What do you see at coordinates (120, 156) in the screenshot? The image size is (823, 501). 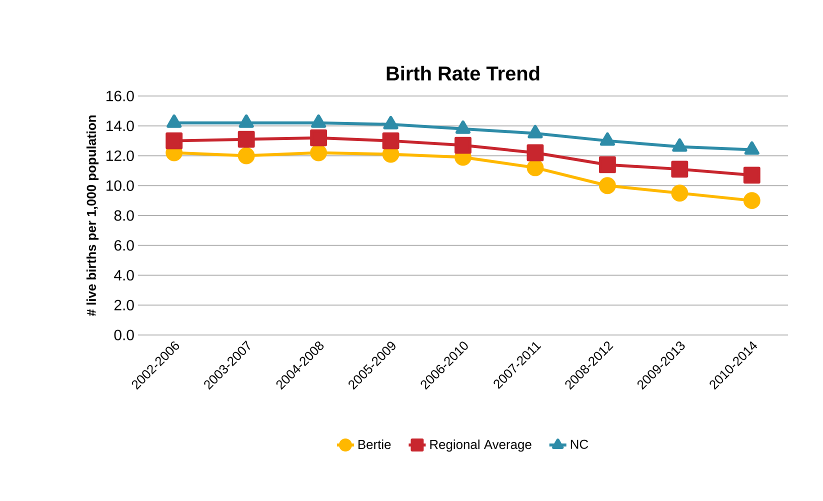 I see `y-tick-label: 12.0` at bounding box center [120, 156].